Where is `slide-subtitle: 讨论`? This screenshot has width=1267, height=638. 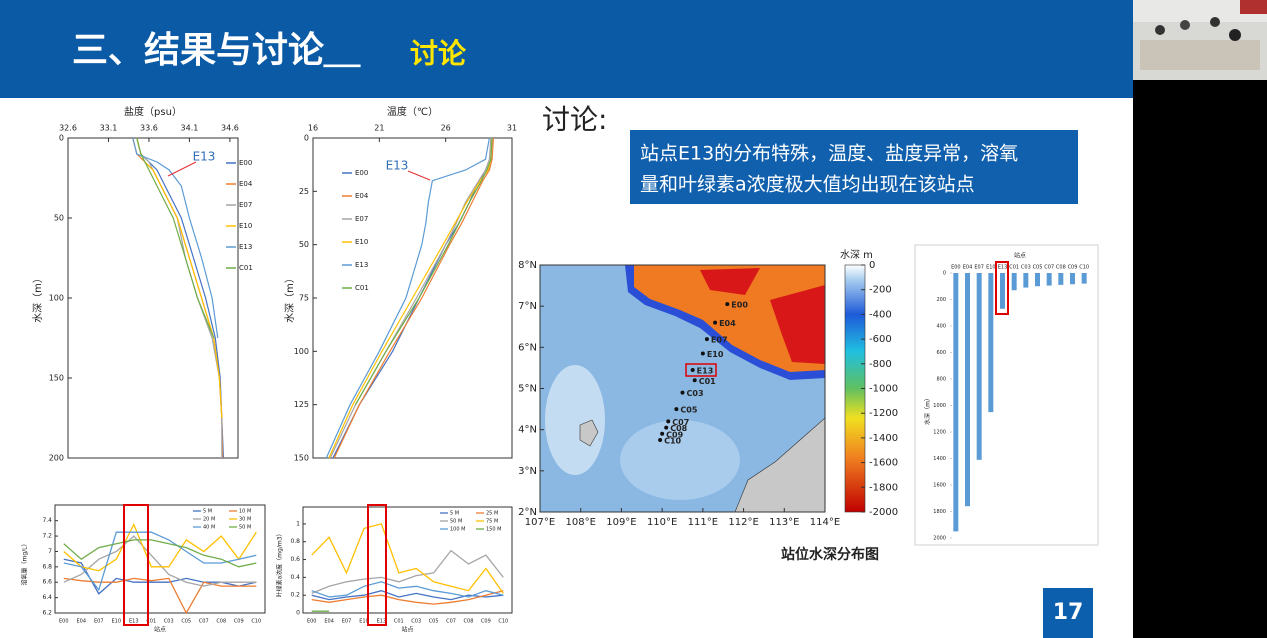
slide-subtitle: 讨论 is located at coordinates (438, 53).